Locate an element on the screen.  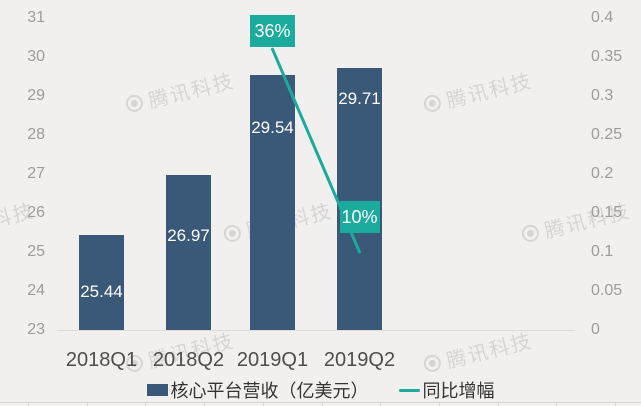
bar-value-label: 25.44 is located at coordinates (101, 291).